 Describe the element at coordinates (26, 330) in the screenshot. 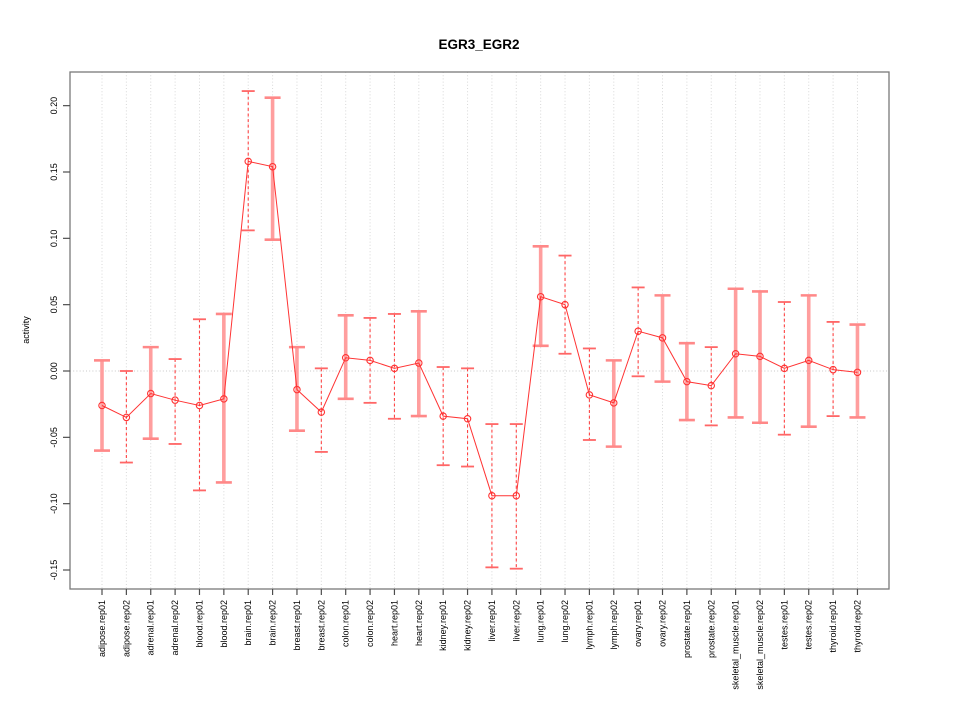

I see `y-axis-label: activity` at that location.